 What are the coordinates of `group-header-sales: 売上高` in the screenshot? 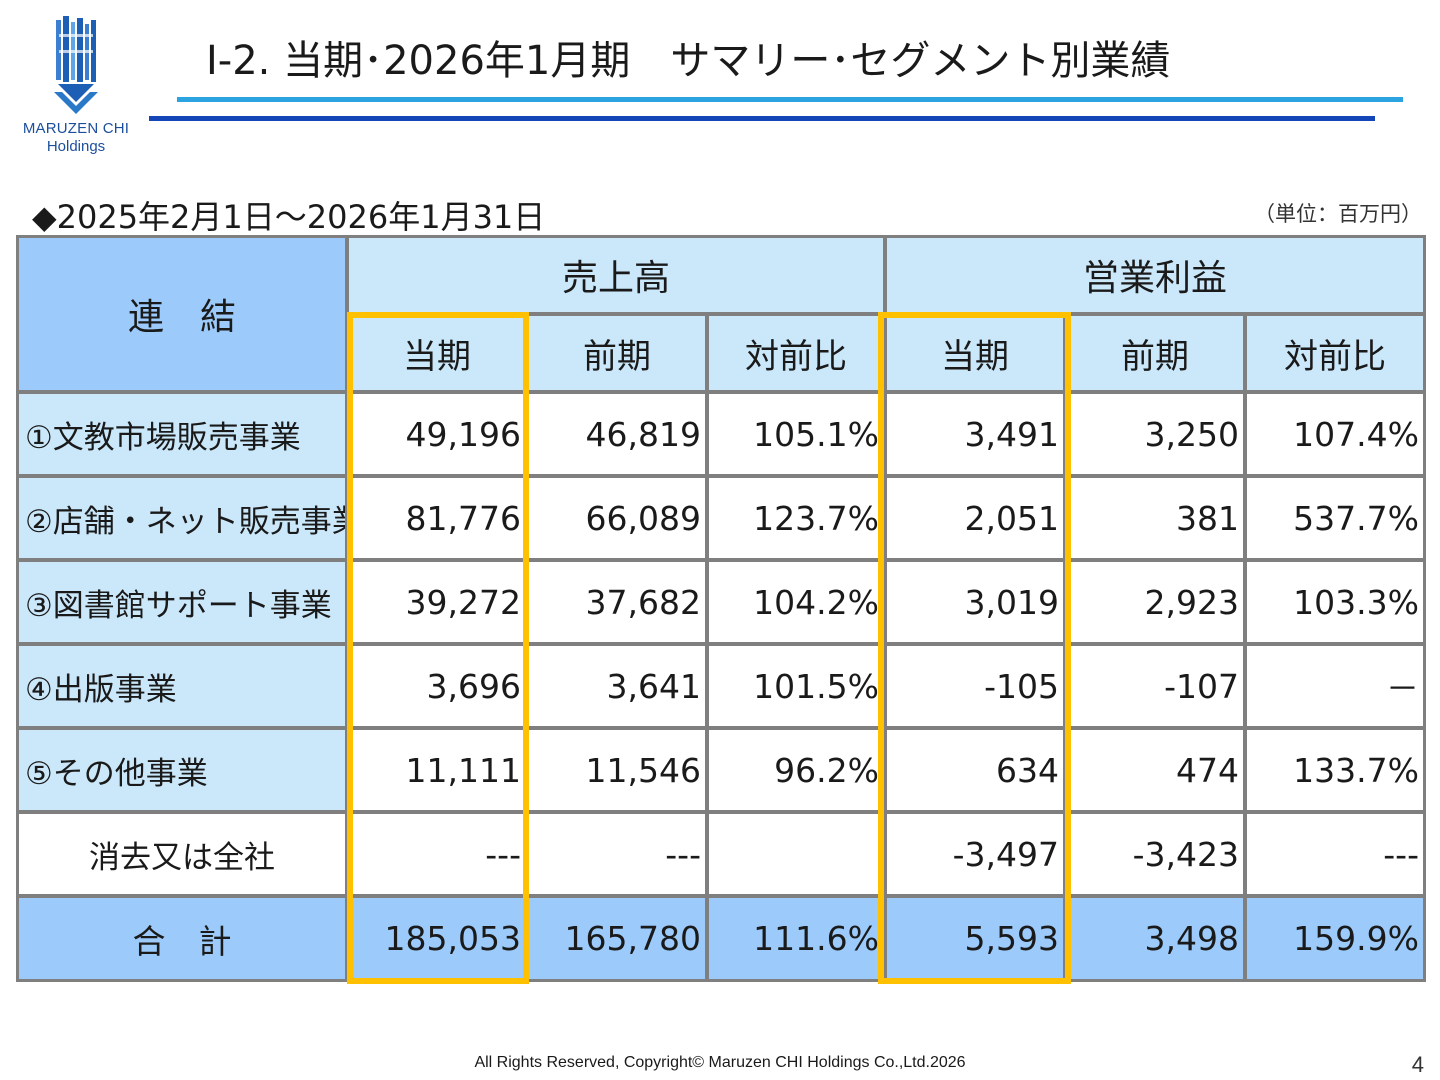 It's located at (616, 275).